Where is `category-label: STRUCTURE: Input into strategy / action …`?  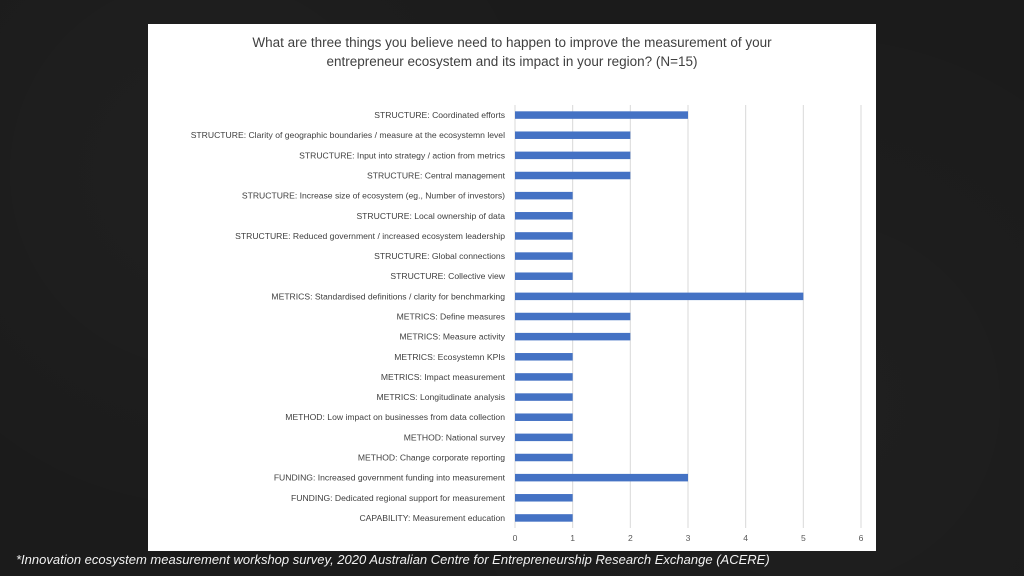
category-label: STRUCTURE: Input into strategy / action … is located at coordinates (402, 155).